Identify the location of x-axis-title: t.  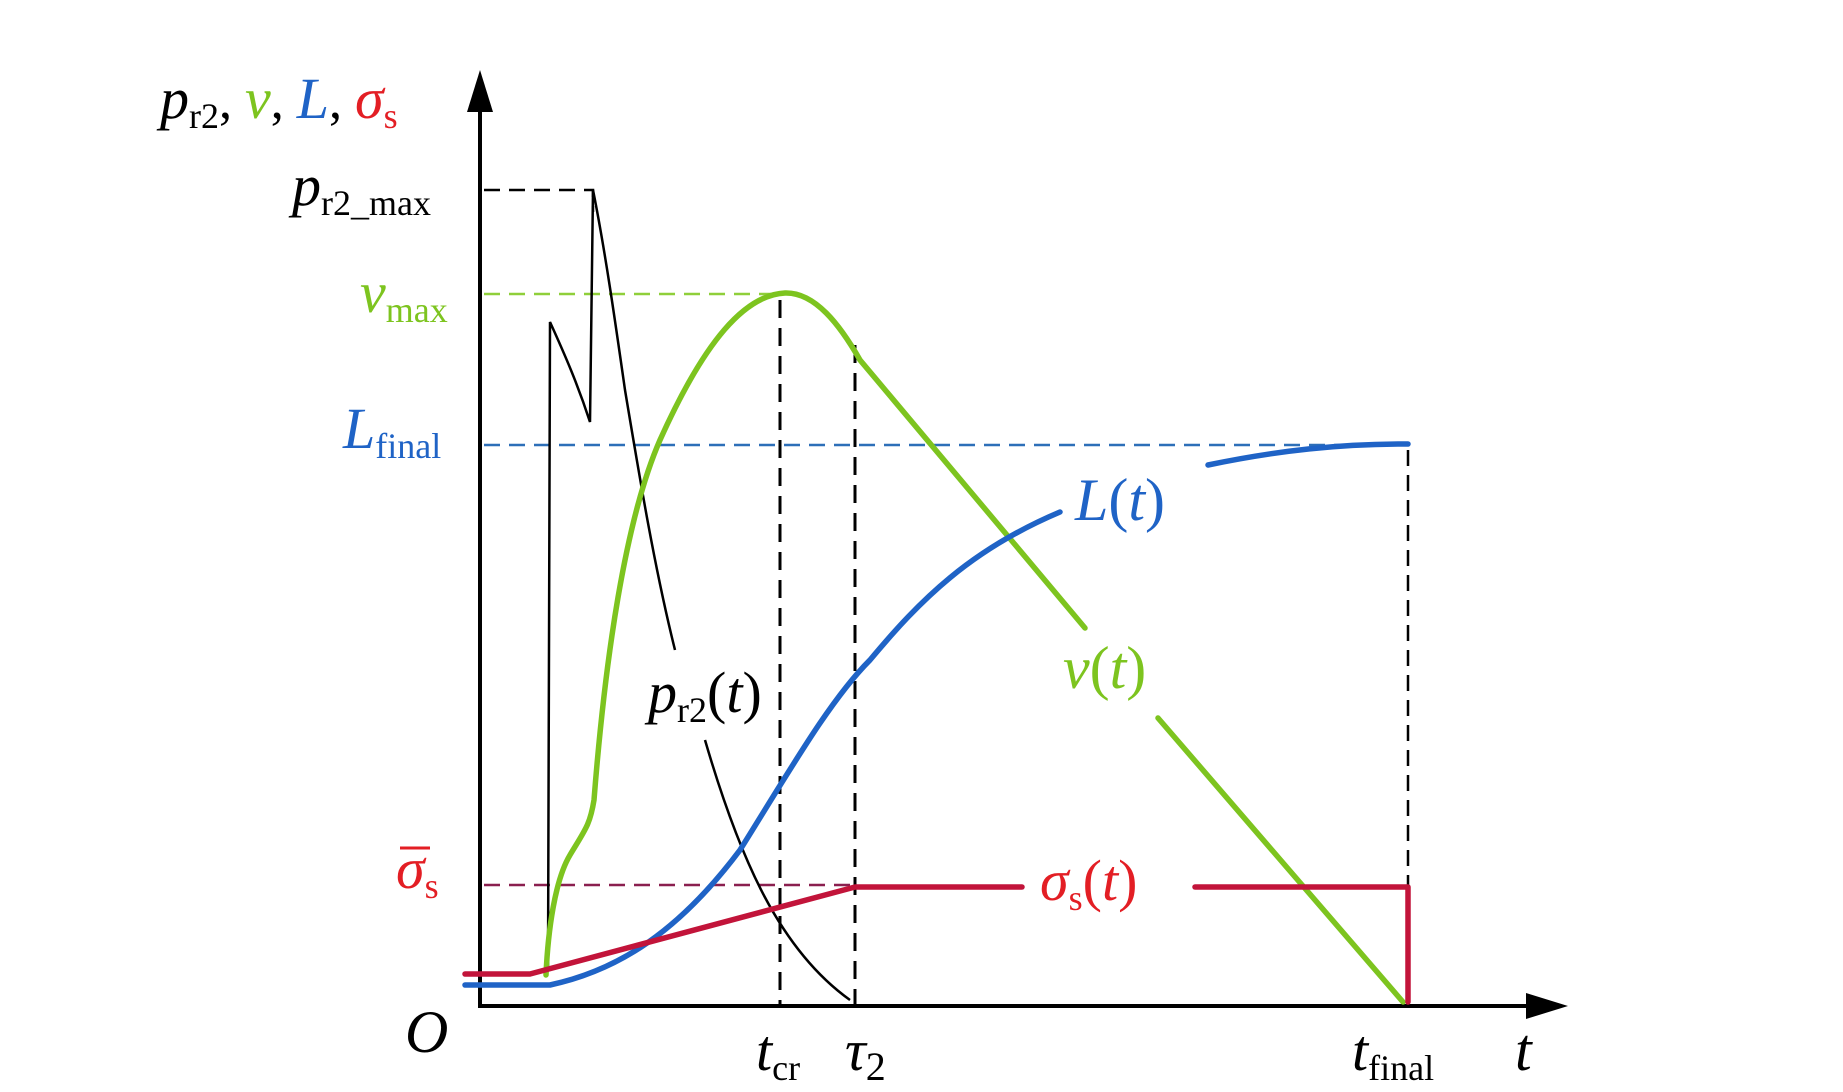
(1524, 1050).